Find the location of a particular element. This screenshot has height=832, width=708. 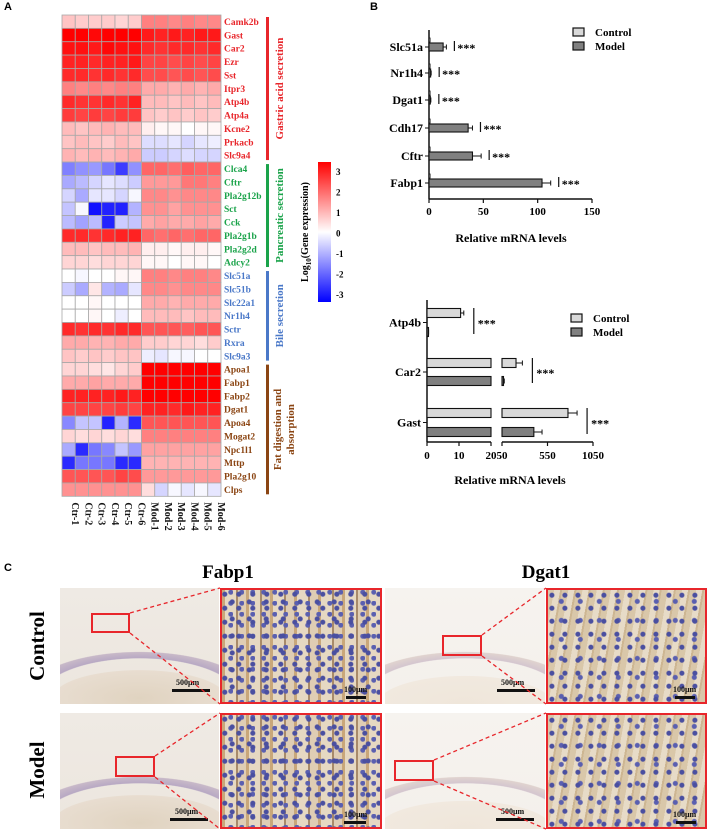

x-tick-label: 0 is located at coordinates (427, 456).